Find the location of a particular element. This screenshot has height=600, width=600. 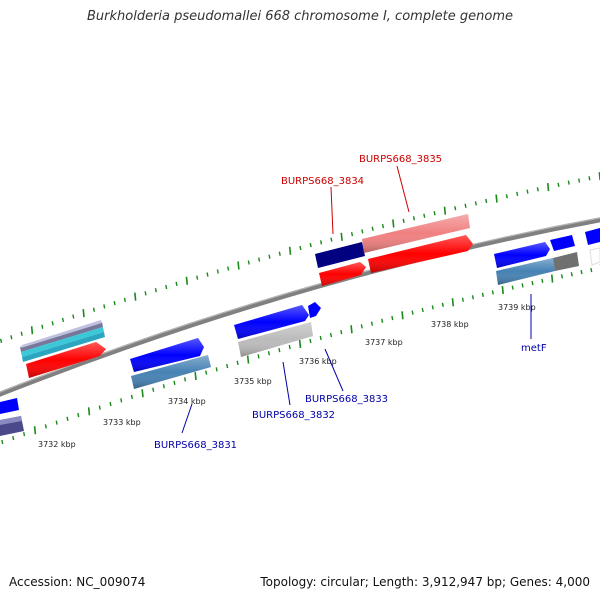

ruler-tick-label: 3738 kbp is located at coordinates (450, 324).